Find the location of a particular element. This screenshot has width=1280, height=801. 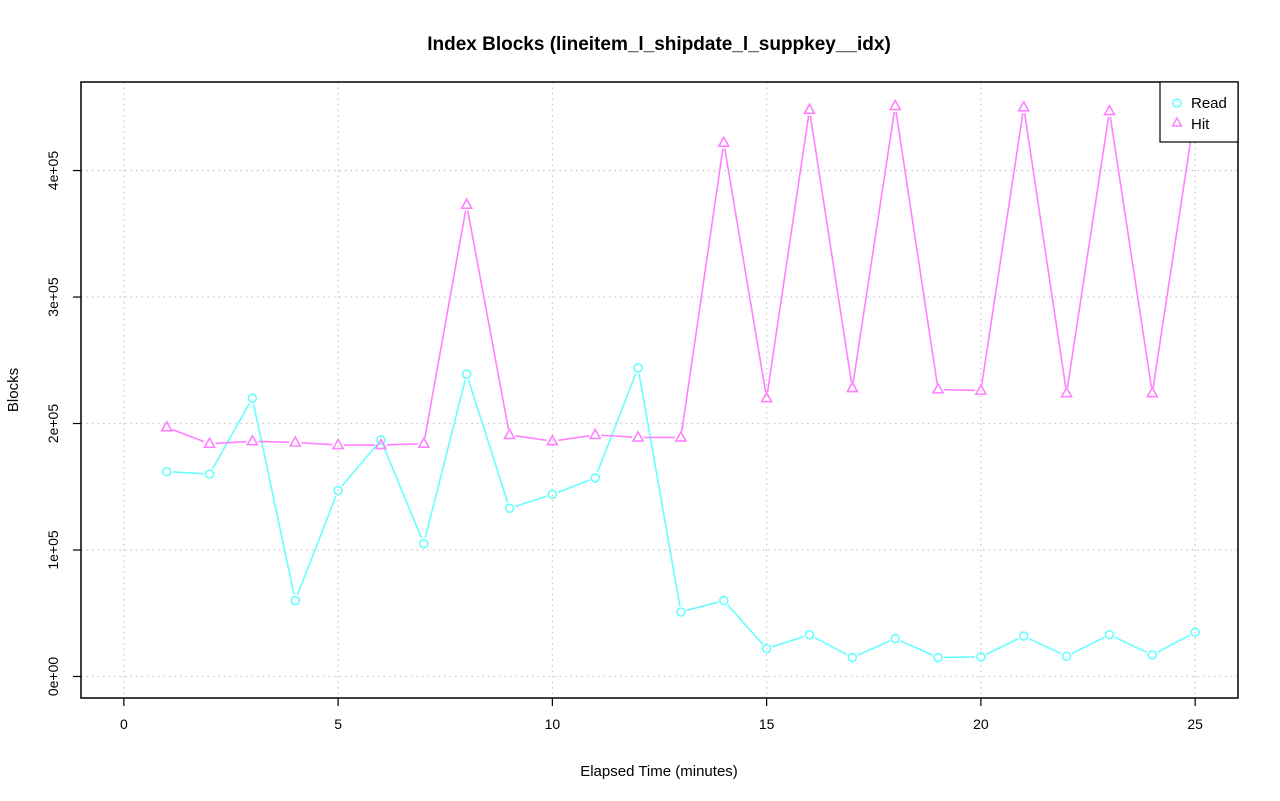

legend-box is located at coordinates (1199, 112).